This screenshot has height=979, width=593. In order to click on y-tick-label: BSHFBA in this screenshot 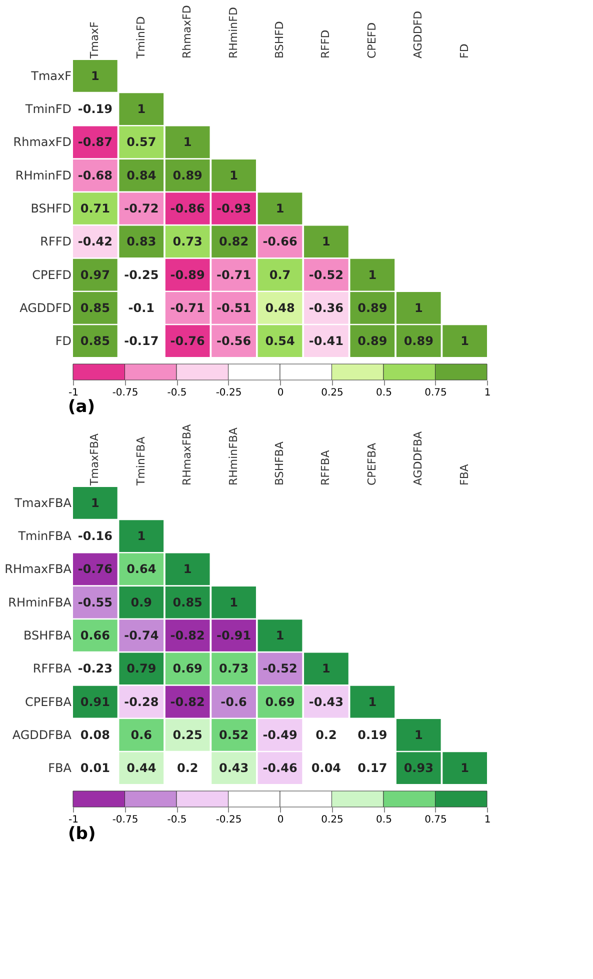, I will do `click(47, 635)`.